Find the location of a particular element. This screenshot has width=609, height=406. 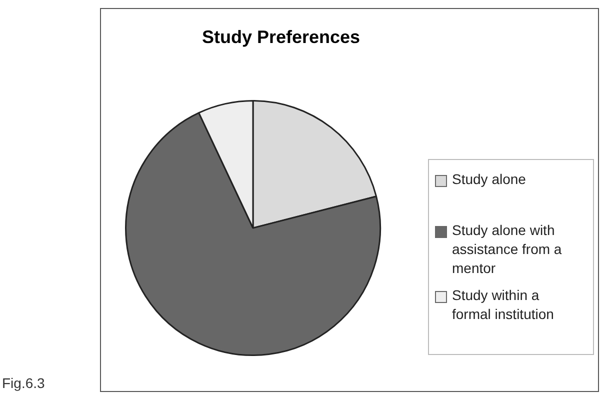

chart-title: Study Preferences is located at coordinates (281, 37).